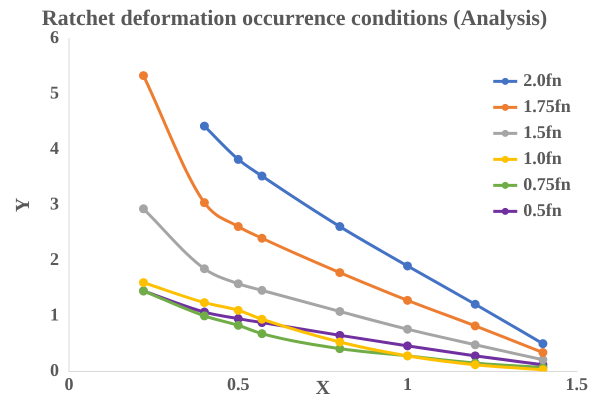 Image resolution: width=591 pixels, height=409 pixels. I want to click on y-axis-title: Y, so click(23, 204).